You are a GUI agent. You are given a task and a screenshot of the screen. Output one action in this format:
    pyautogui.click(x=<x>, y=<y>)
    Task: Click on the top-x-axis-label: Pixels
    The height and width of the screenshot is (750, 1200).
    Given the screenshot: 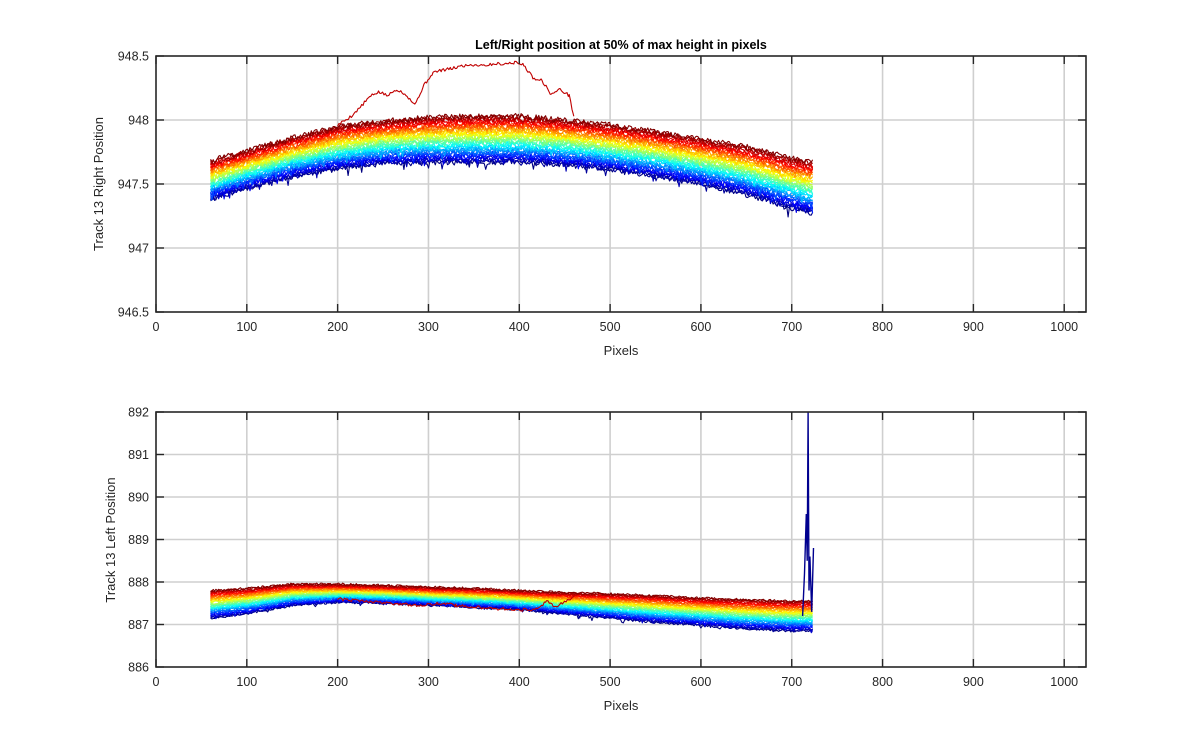 What is the action you would take?
    pyautogui.click(x=621, y=350)
    